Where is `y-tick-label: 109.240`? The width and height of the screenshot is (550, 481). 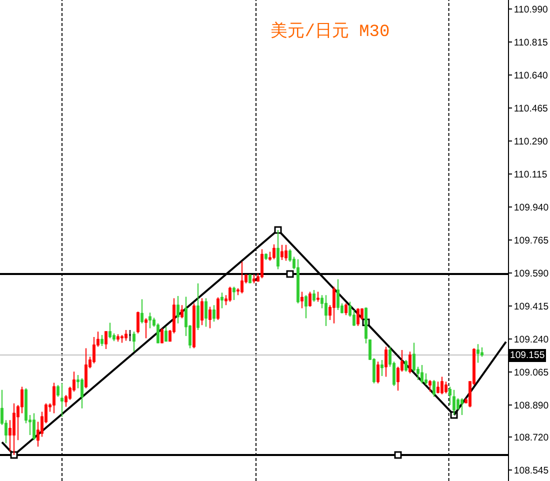 y-tick-label: 109.240 is located at coordinates (531, 340).